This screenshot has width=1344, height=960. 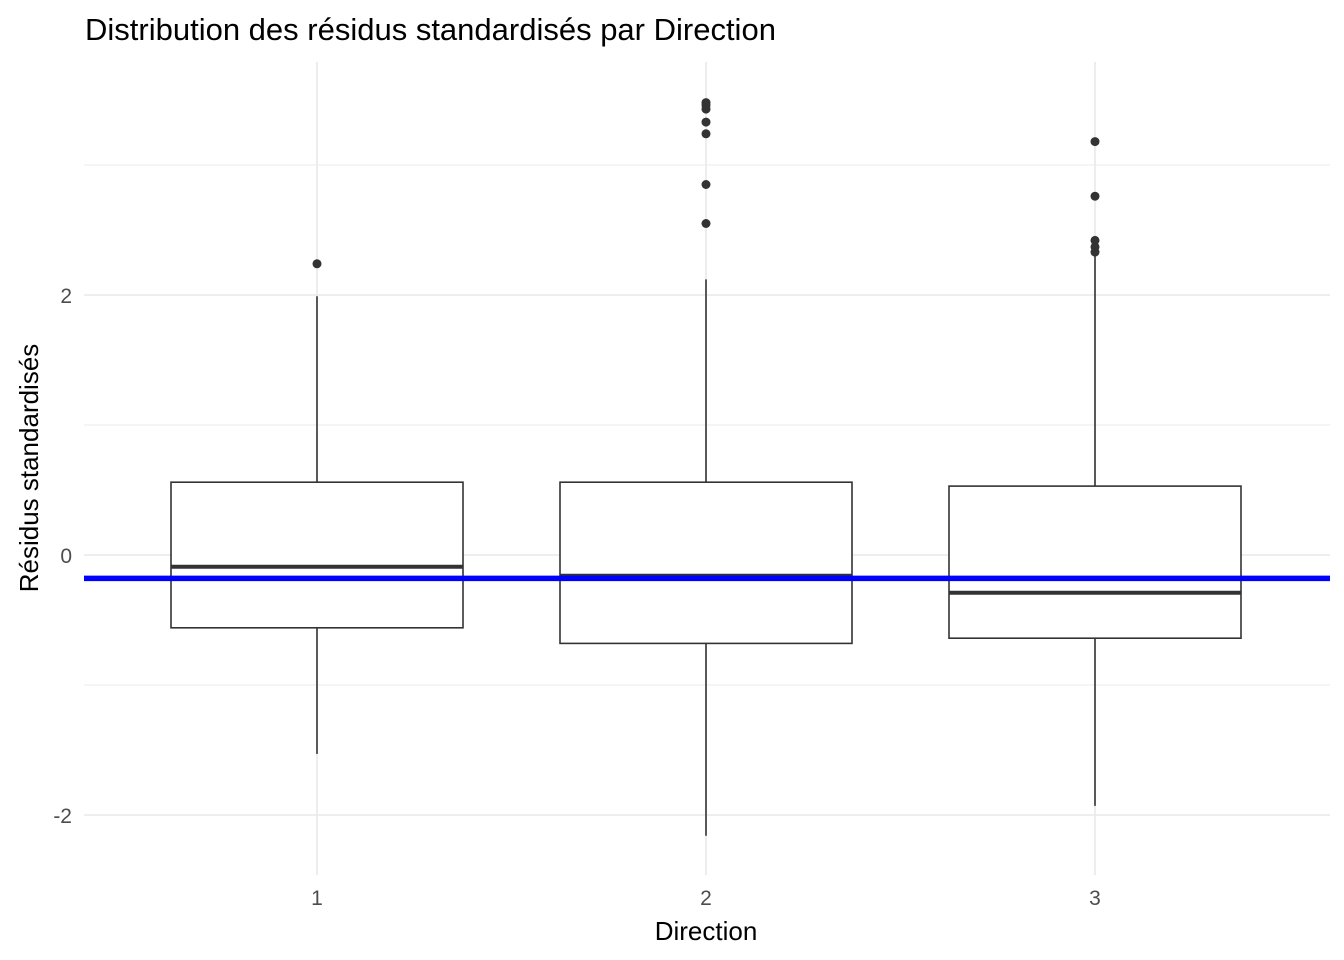 I want to click on x-tick-label: 3, so click(x=1095, y=898).